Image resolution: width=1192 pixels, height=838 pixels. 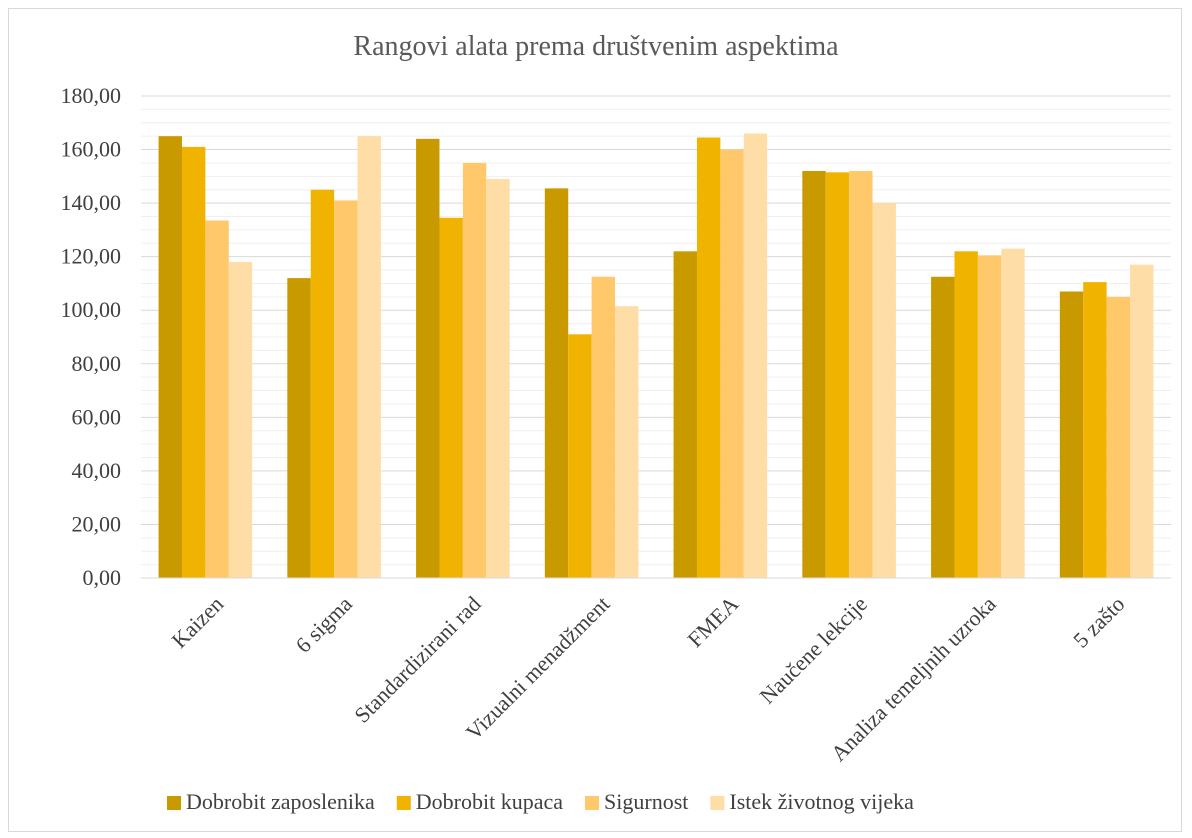 What do you see at coordinates (102, 577) in the screenshot?
I see `y-tick-label: 0,00` at bounding box center [102, 577].